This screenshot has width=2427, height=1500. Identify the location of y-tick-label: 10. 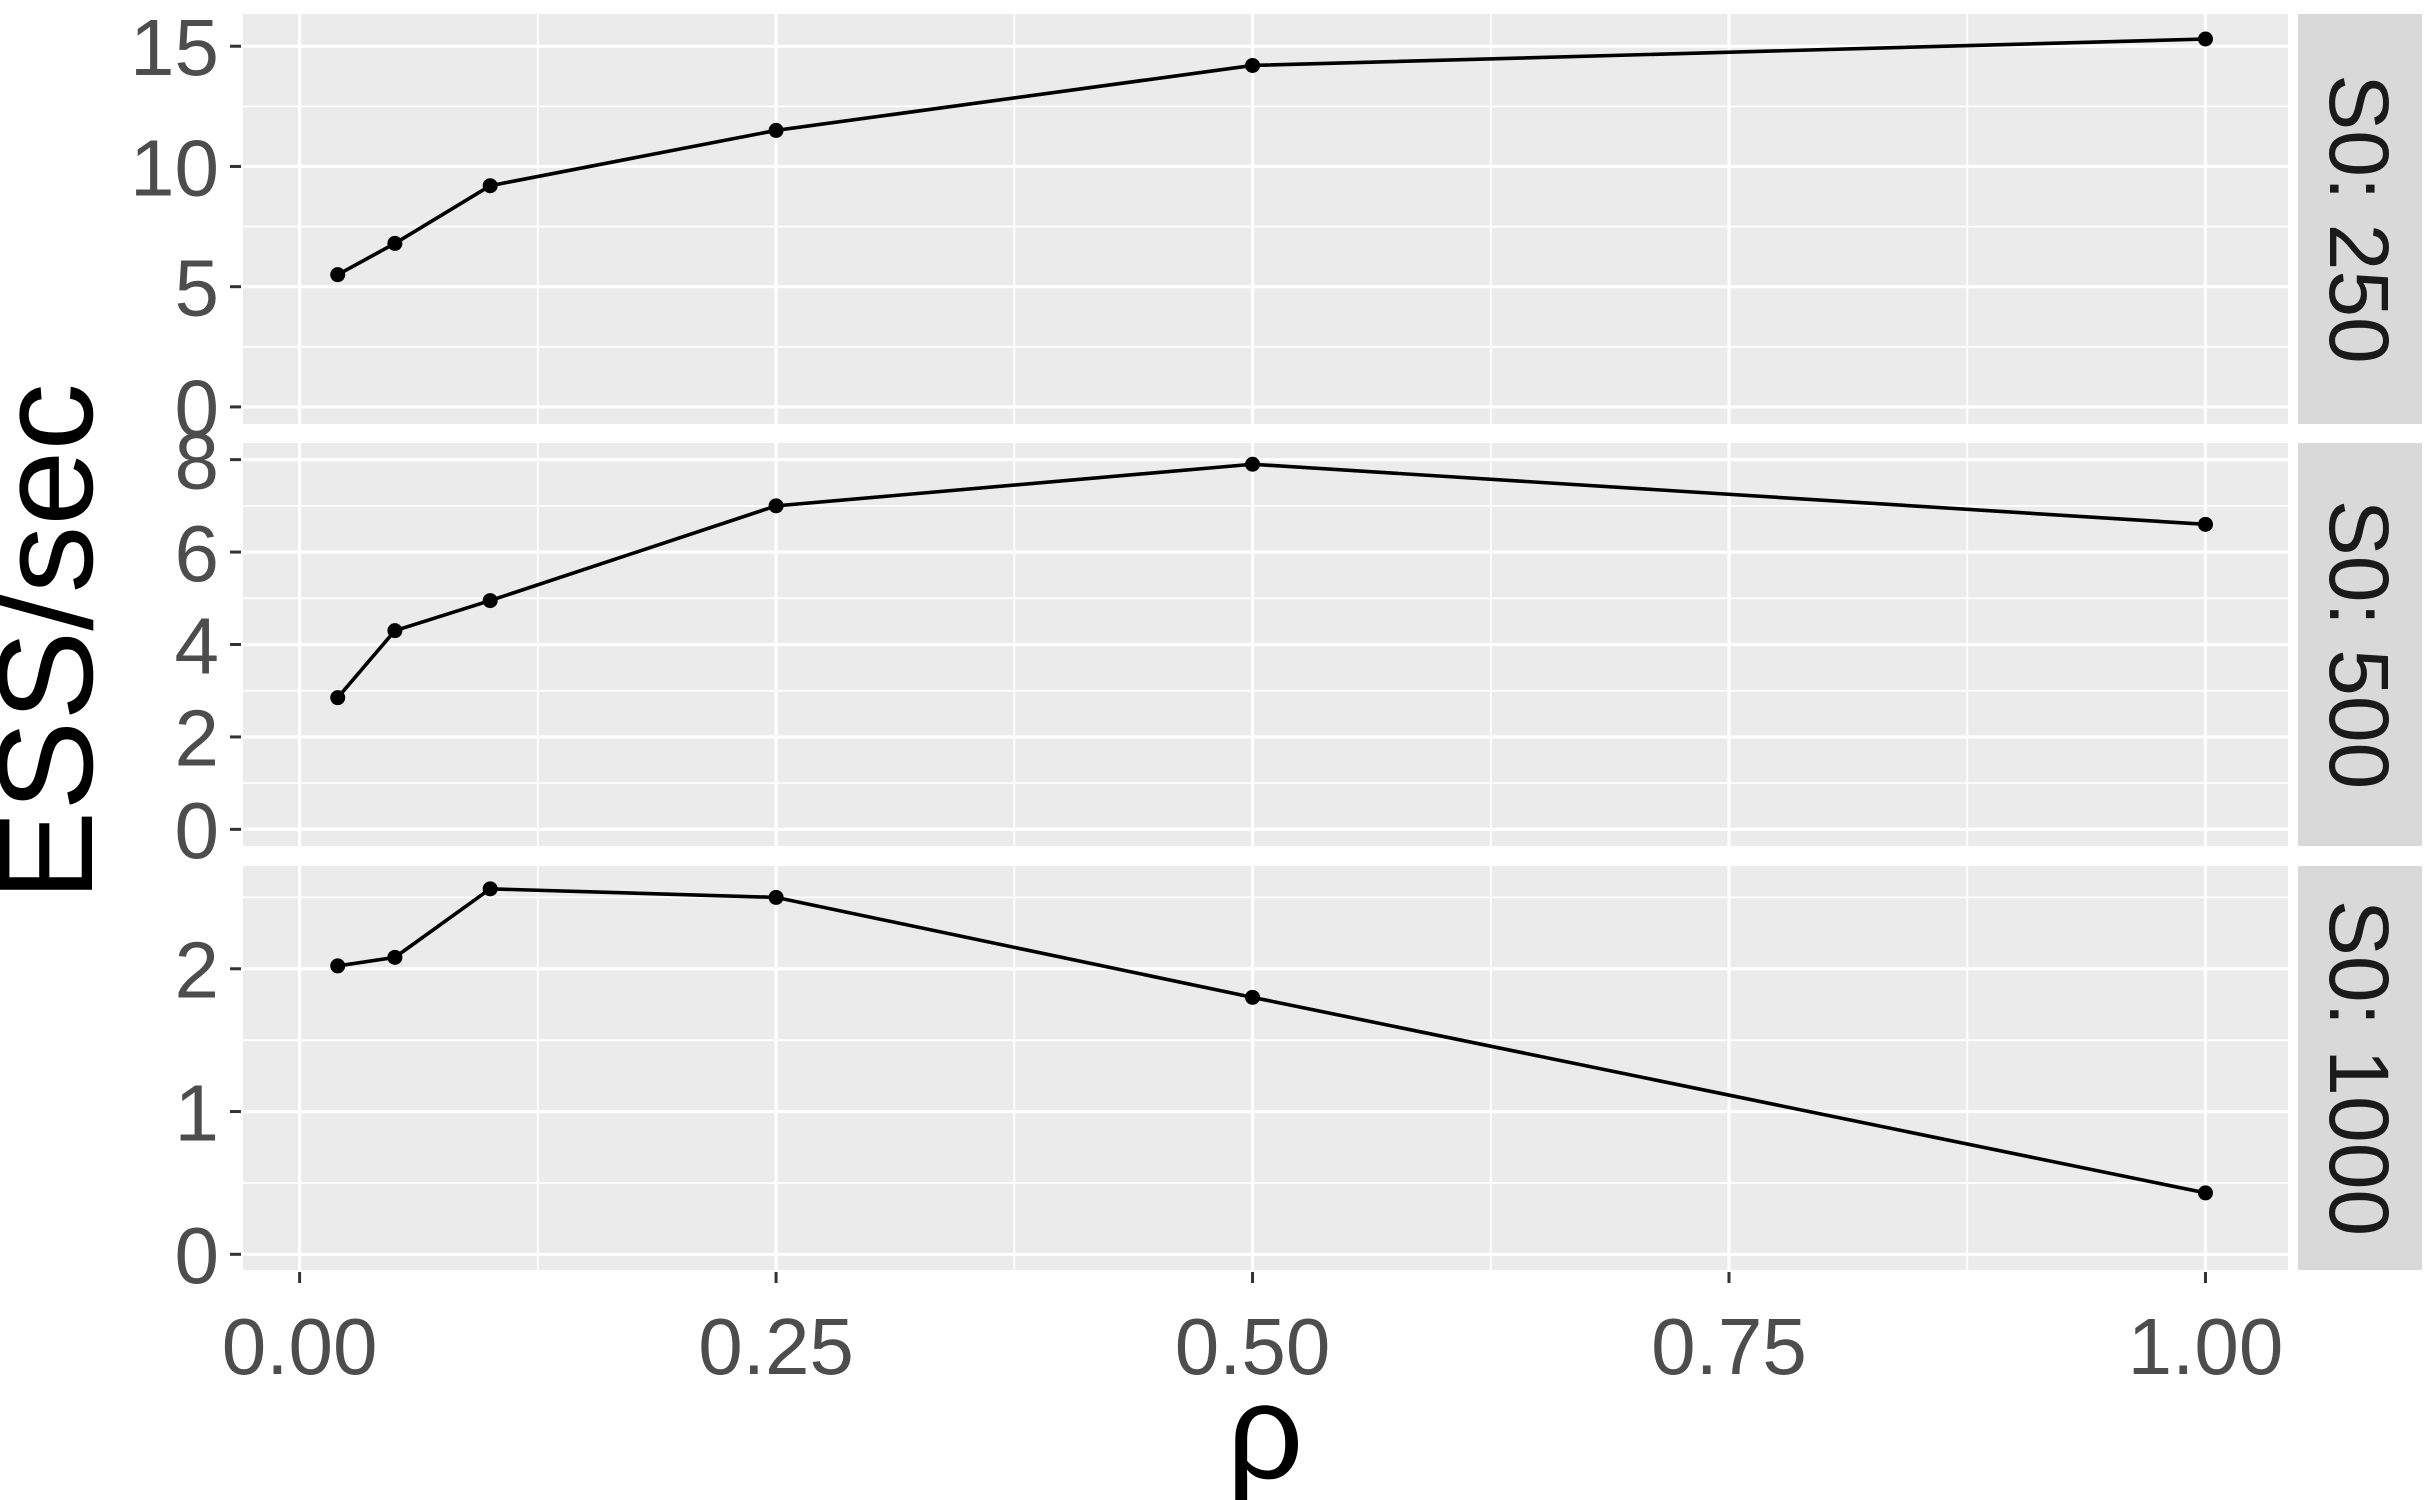
(174, 167).